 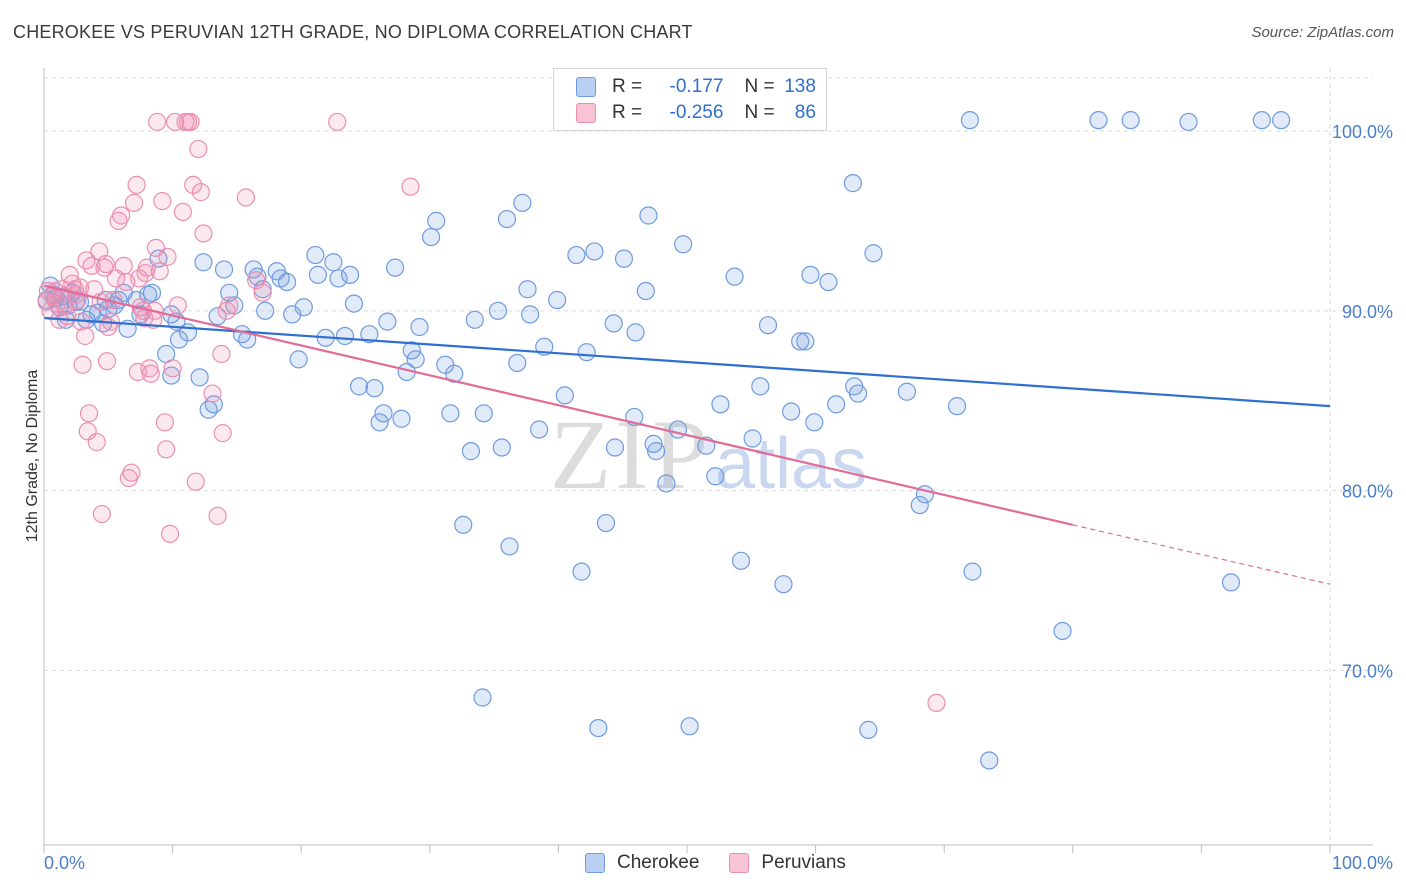 What do you see at coordinates (696, 113) in the screenshot?
I see `legend-row-peruvians: R = -0.256 N = 86` at bounding box center [696, 113].